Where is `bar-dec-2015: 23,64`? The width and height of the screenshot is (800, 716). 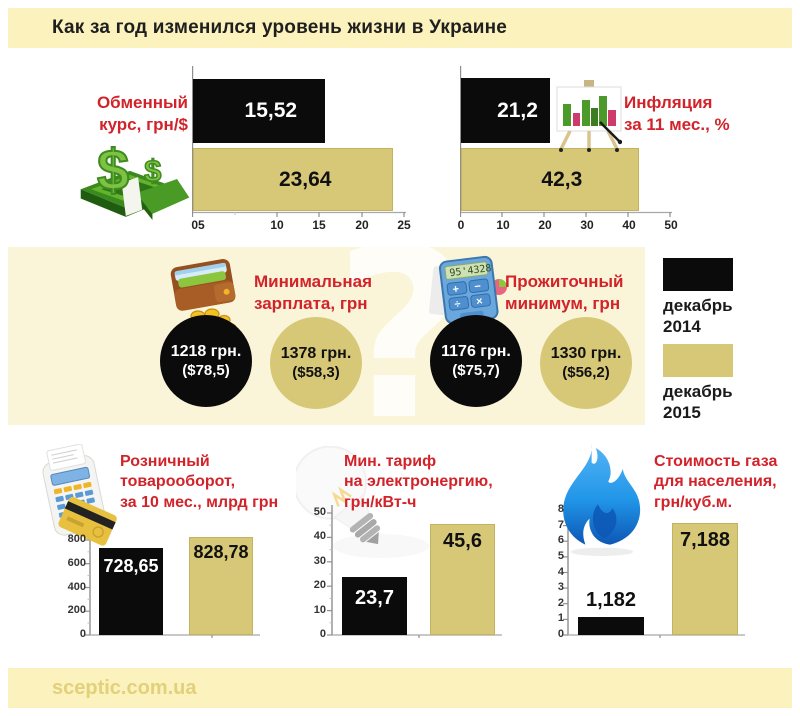
bar-dec-2015: 23,64 is located at coordinates (293, 179).